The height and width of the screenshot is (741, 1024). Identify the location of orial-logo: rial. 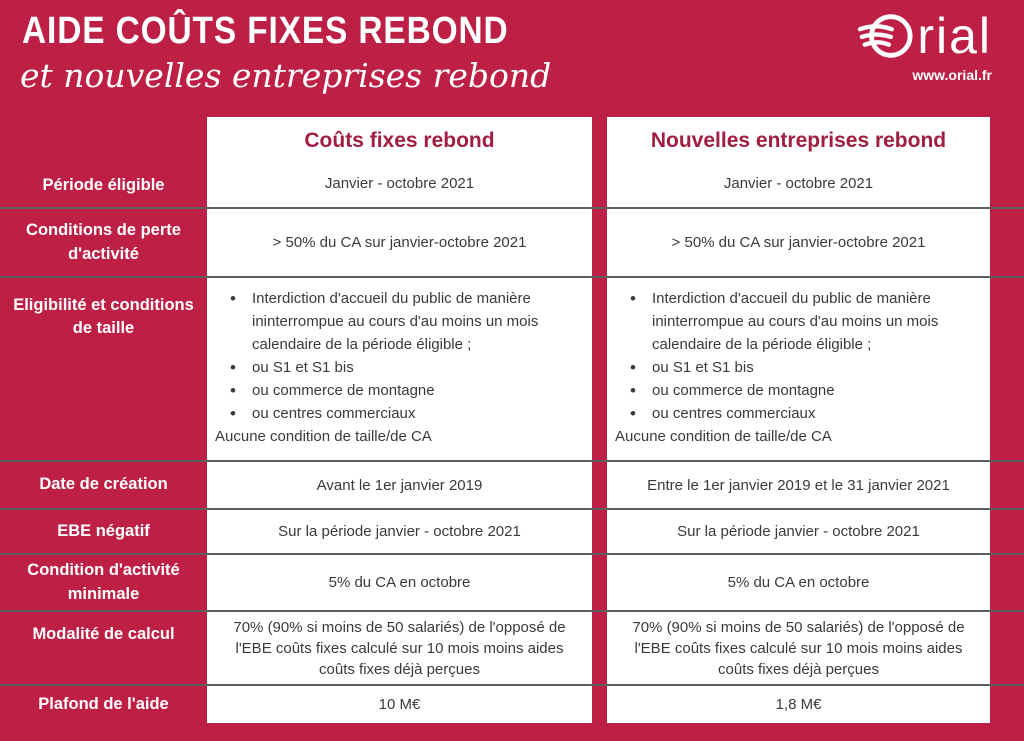
(924, 36).